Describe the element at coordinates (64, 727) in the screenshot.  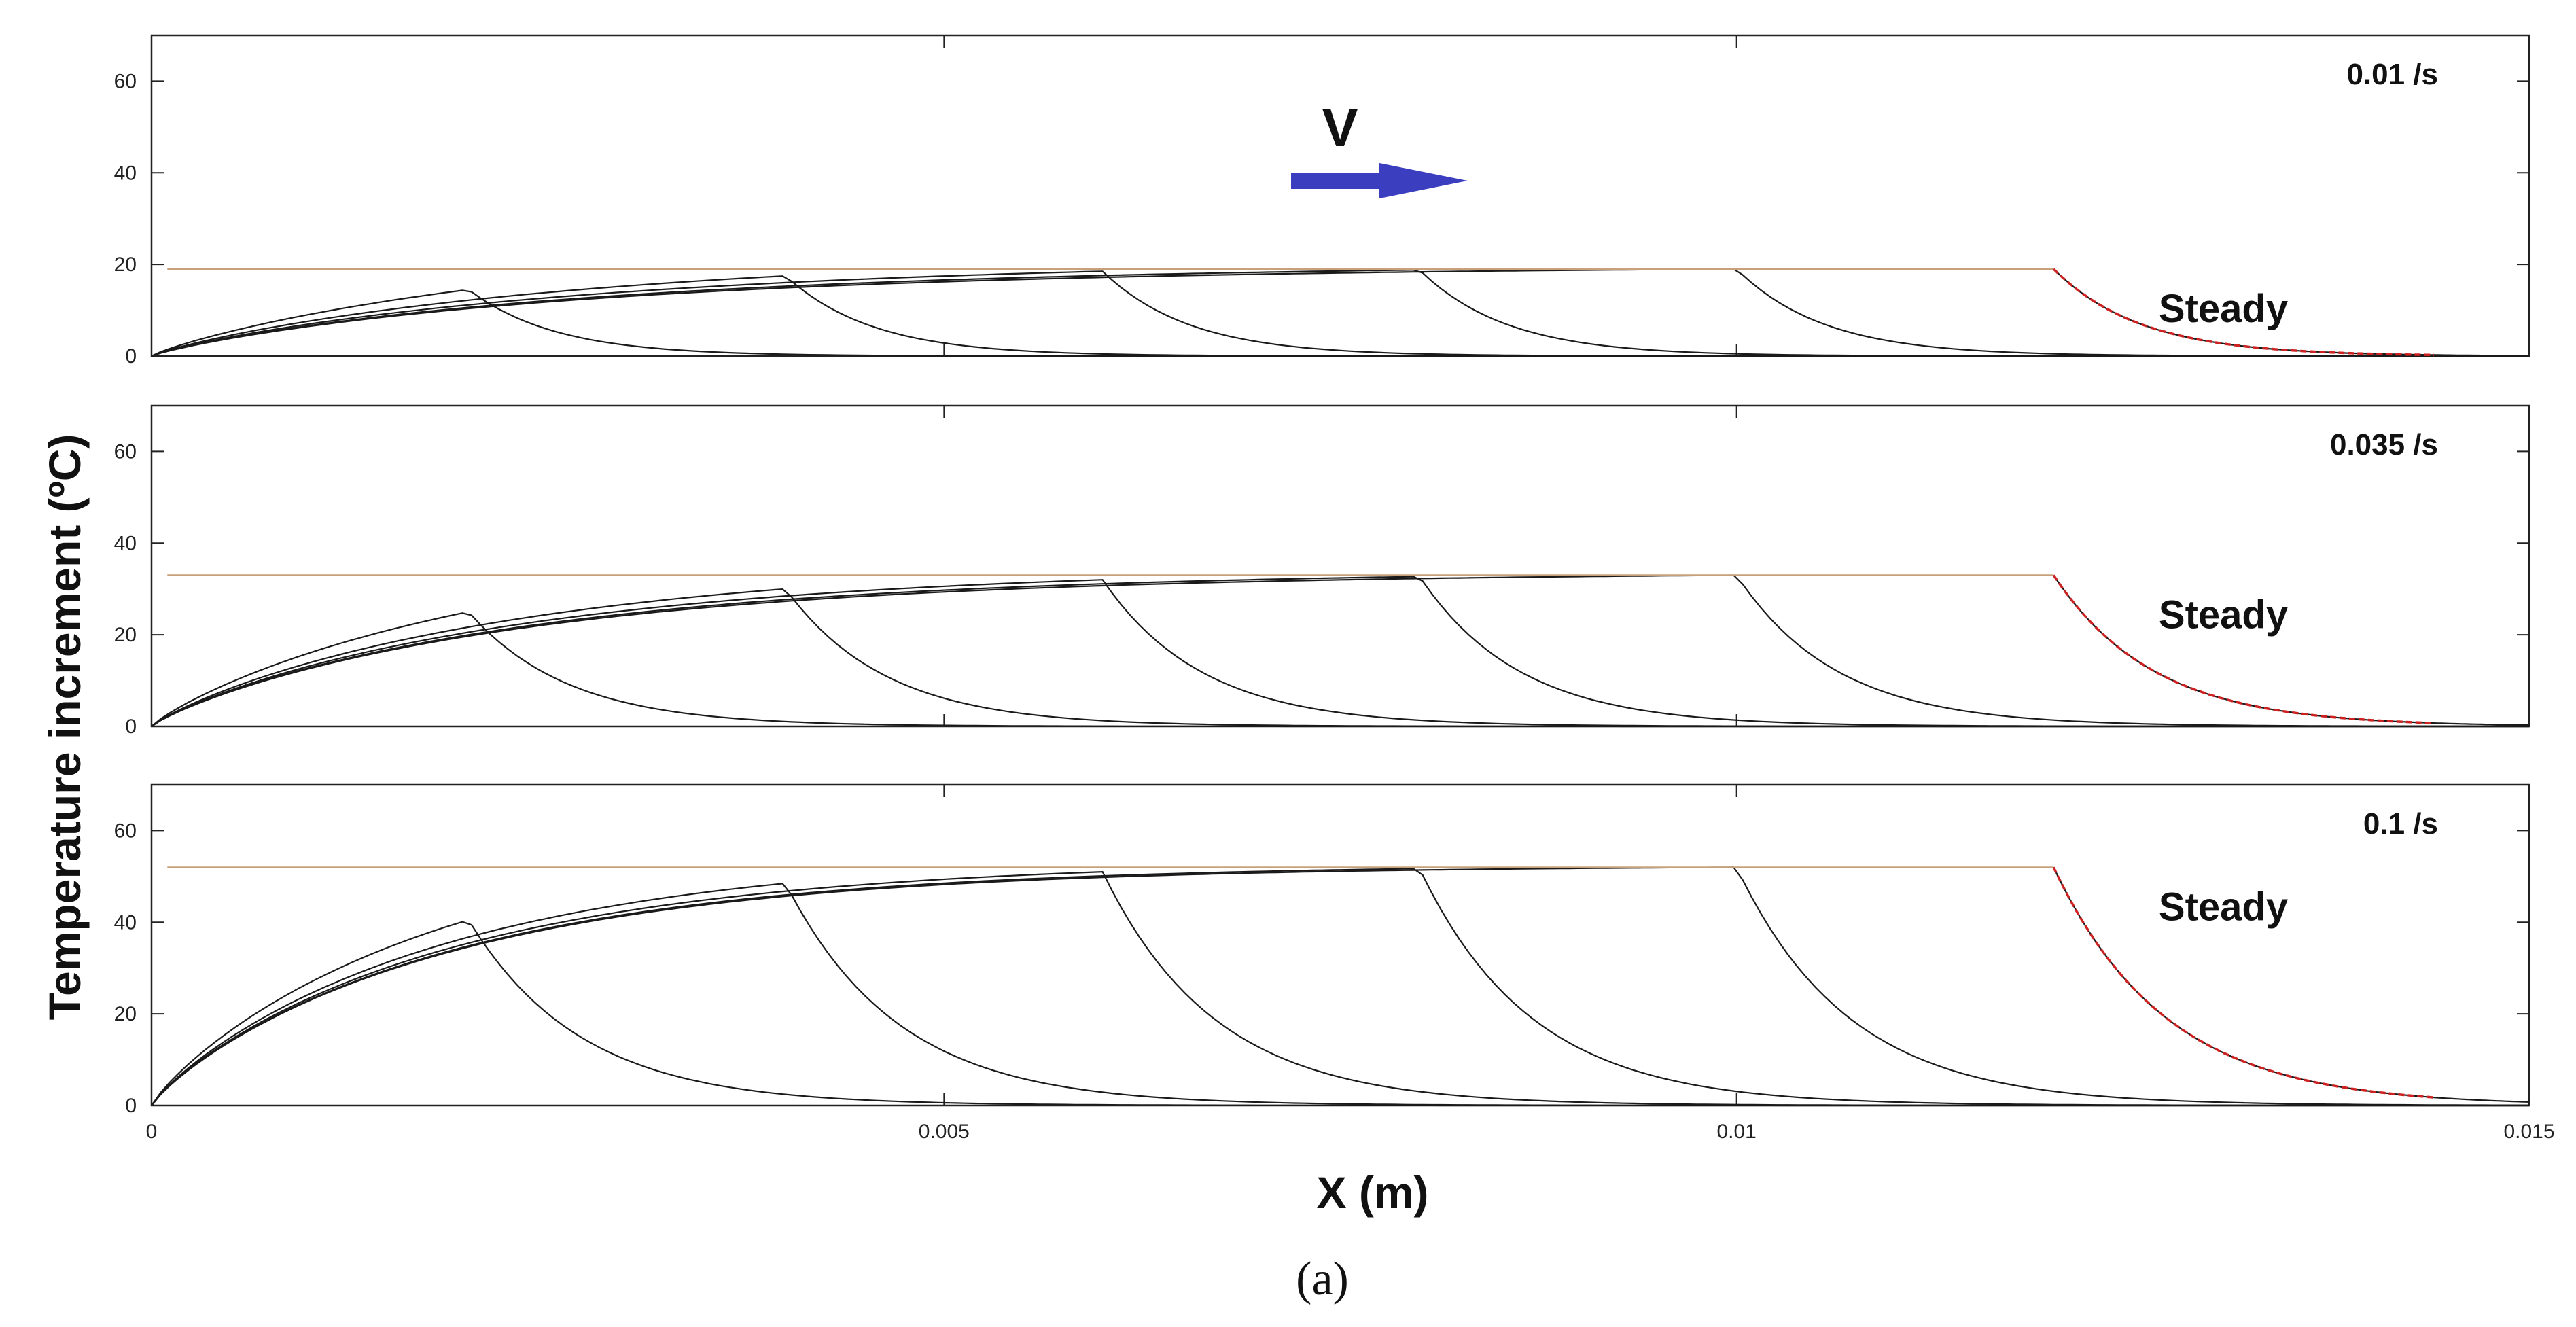
I see `y-axis-title: Temperature increment (ºC)` at that location.